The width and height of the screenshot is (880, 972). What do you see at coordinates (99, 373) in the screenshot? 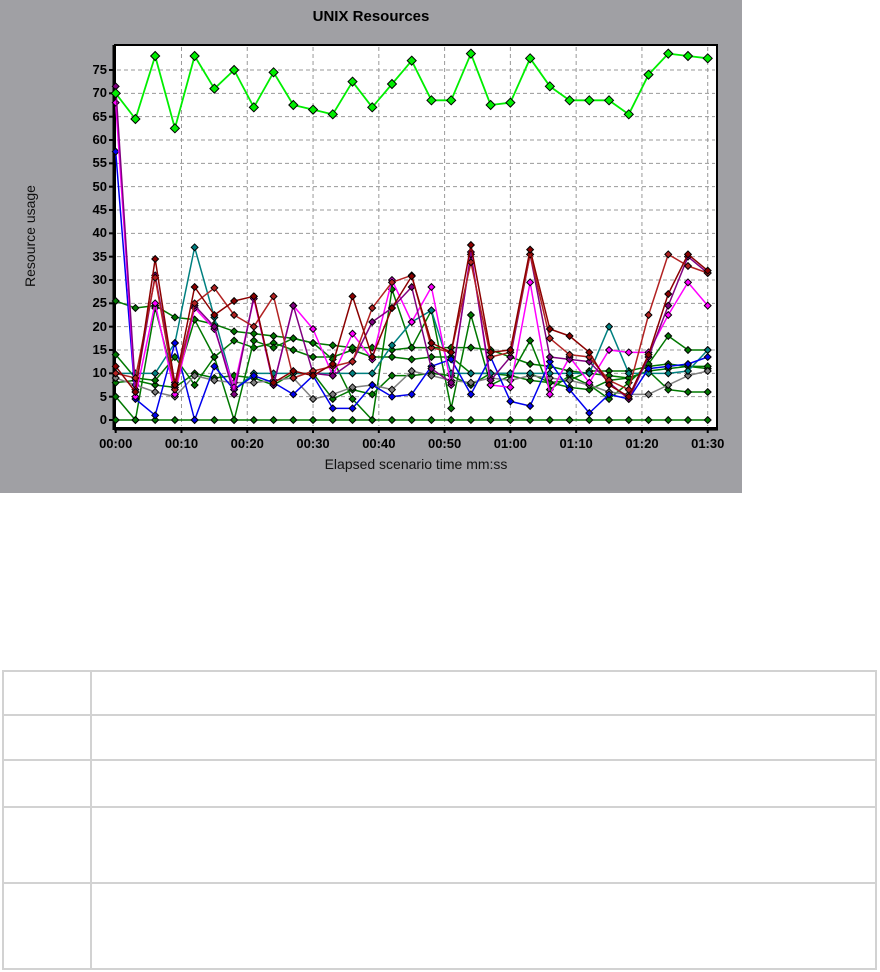
I see `y-tick-label: 10` at bounding box center [99, 373].